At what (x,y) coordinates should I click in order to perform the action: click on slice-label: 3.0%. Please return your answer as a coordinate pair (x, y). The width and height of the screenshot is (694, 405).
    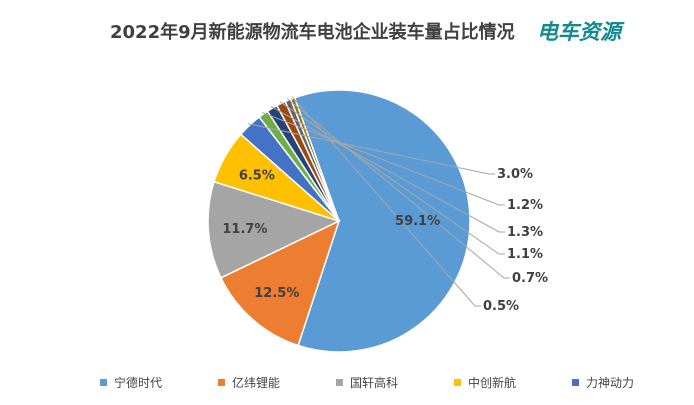
    Looking at the image, I should click on (515, 174).